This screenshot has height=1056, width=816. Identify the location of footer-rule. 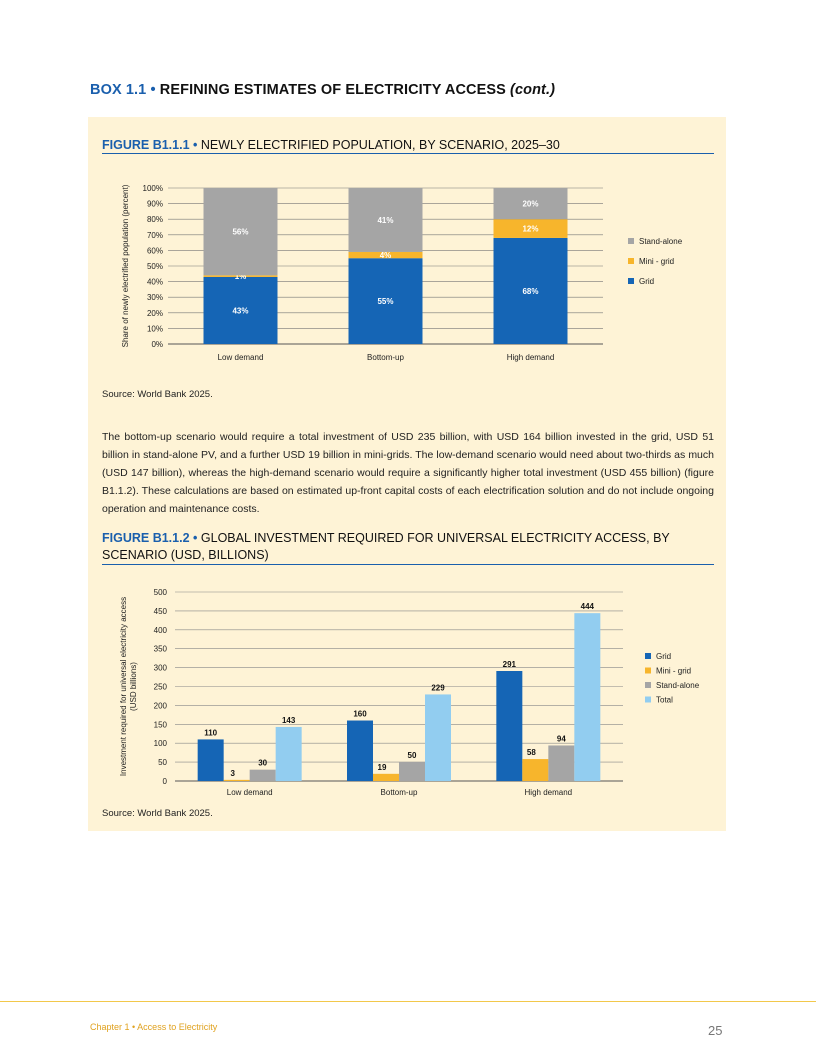
(408, 1001).